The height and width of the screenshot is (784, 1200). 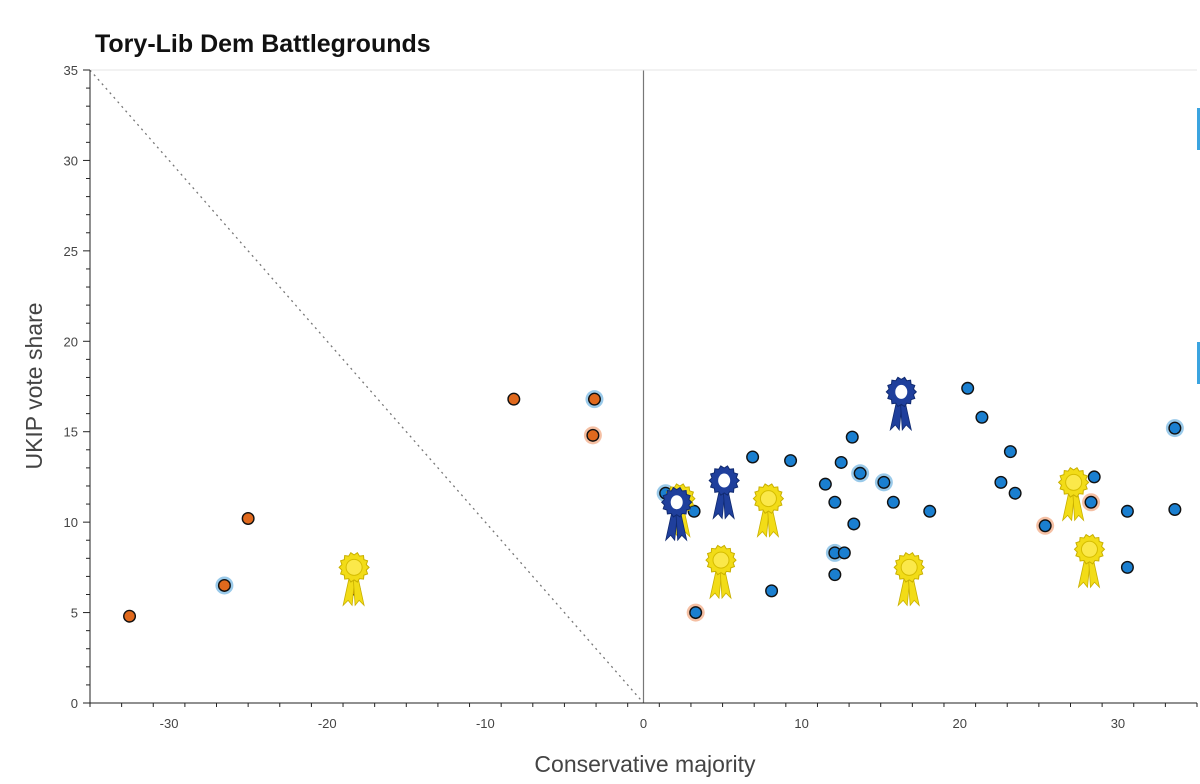 I want to click on y-tick-label: 5, so click(x=74, y=613).